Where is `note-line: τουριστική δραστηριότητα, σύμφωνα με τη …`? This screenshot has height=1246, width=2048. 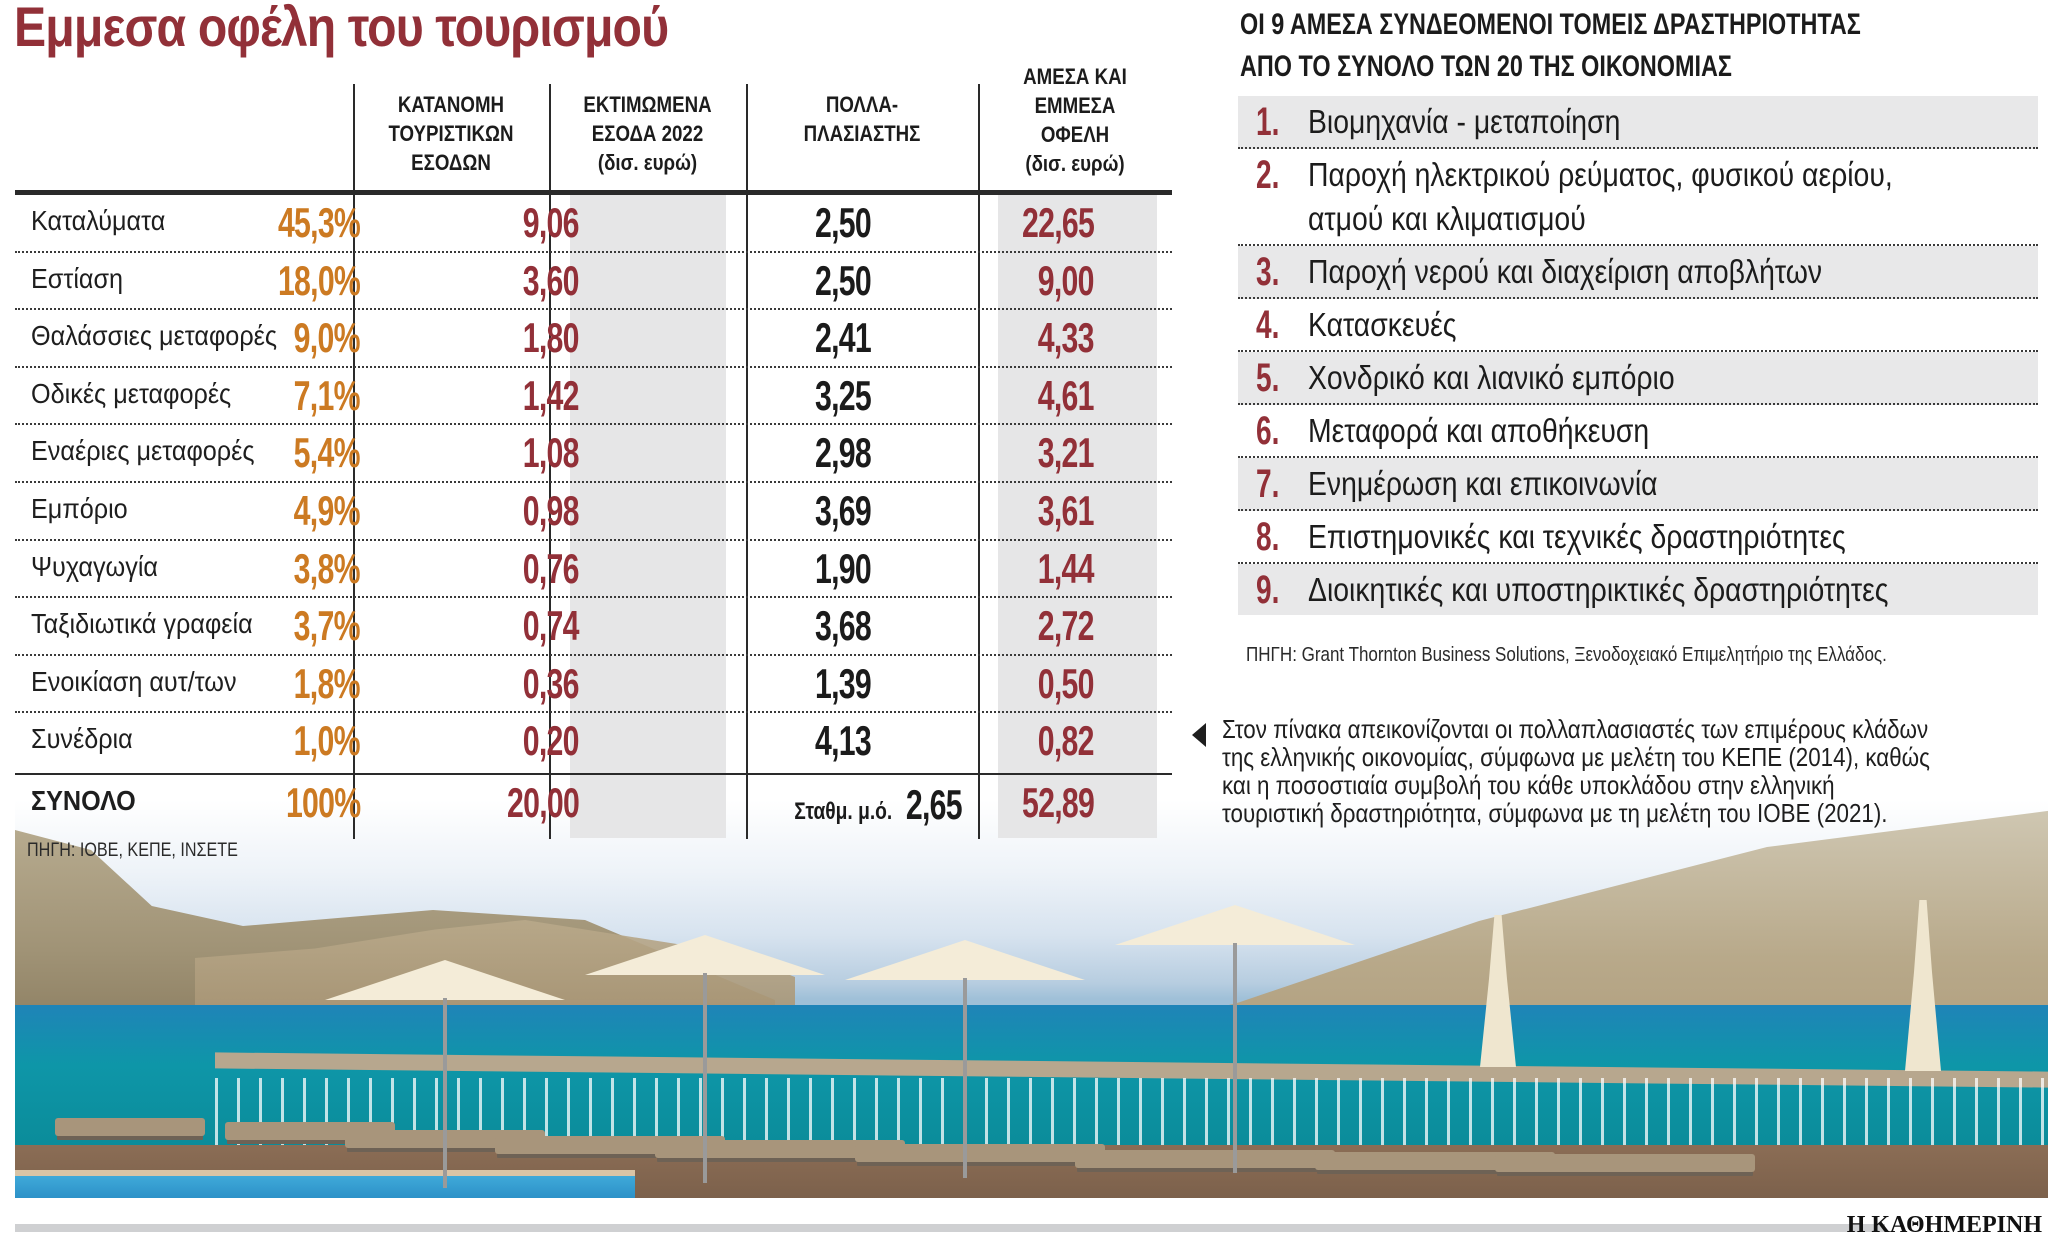
note-line: τουριστική δραστηριότητα, σύμφωνα με τη … is located at coordinates (1555, 813).